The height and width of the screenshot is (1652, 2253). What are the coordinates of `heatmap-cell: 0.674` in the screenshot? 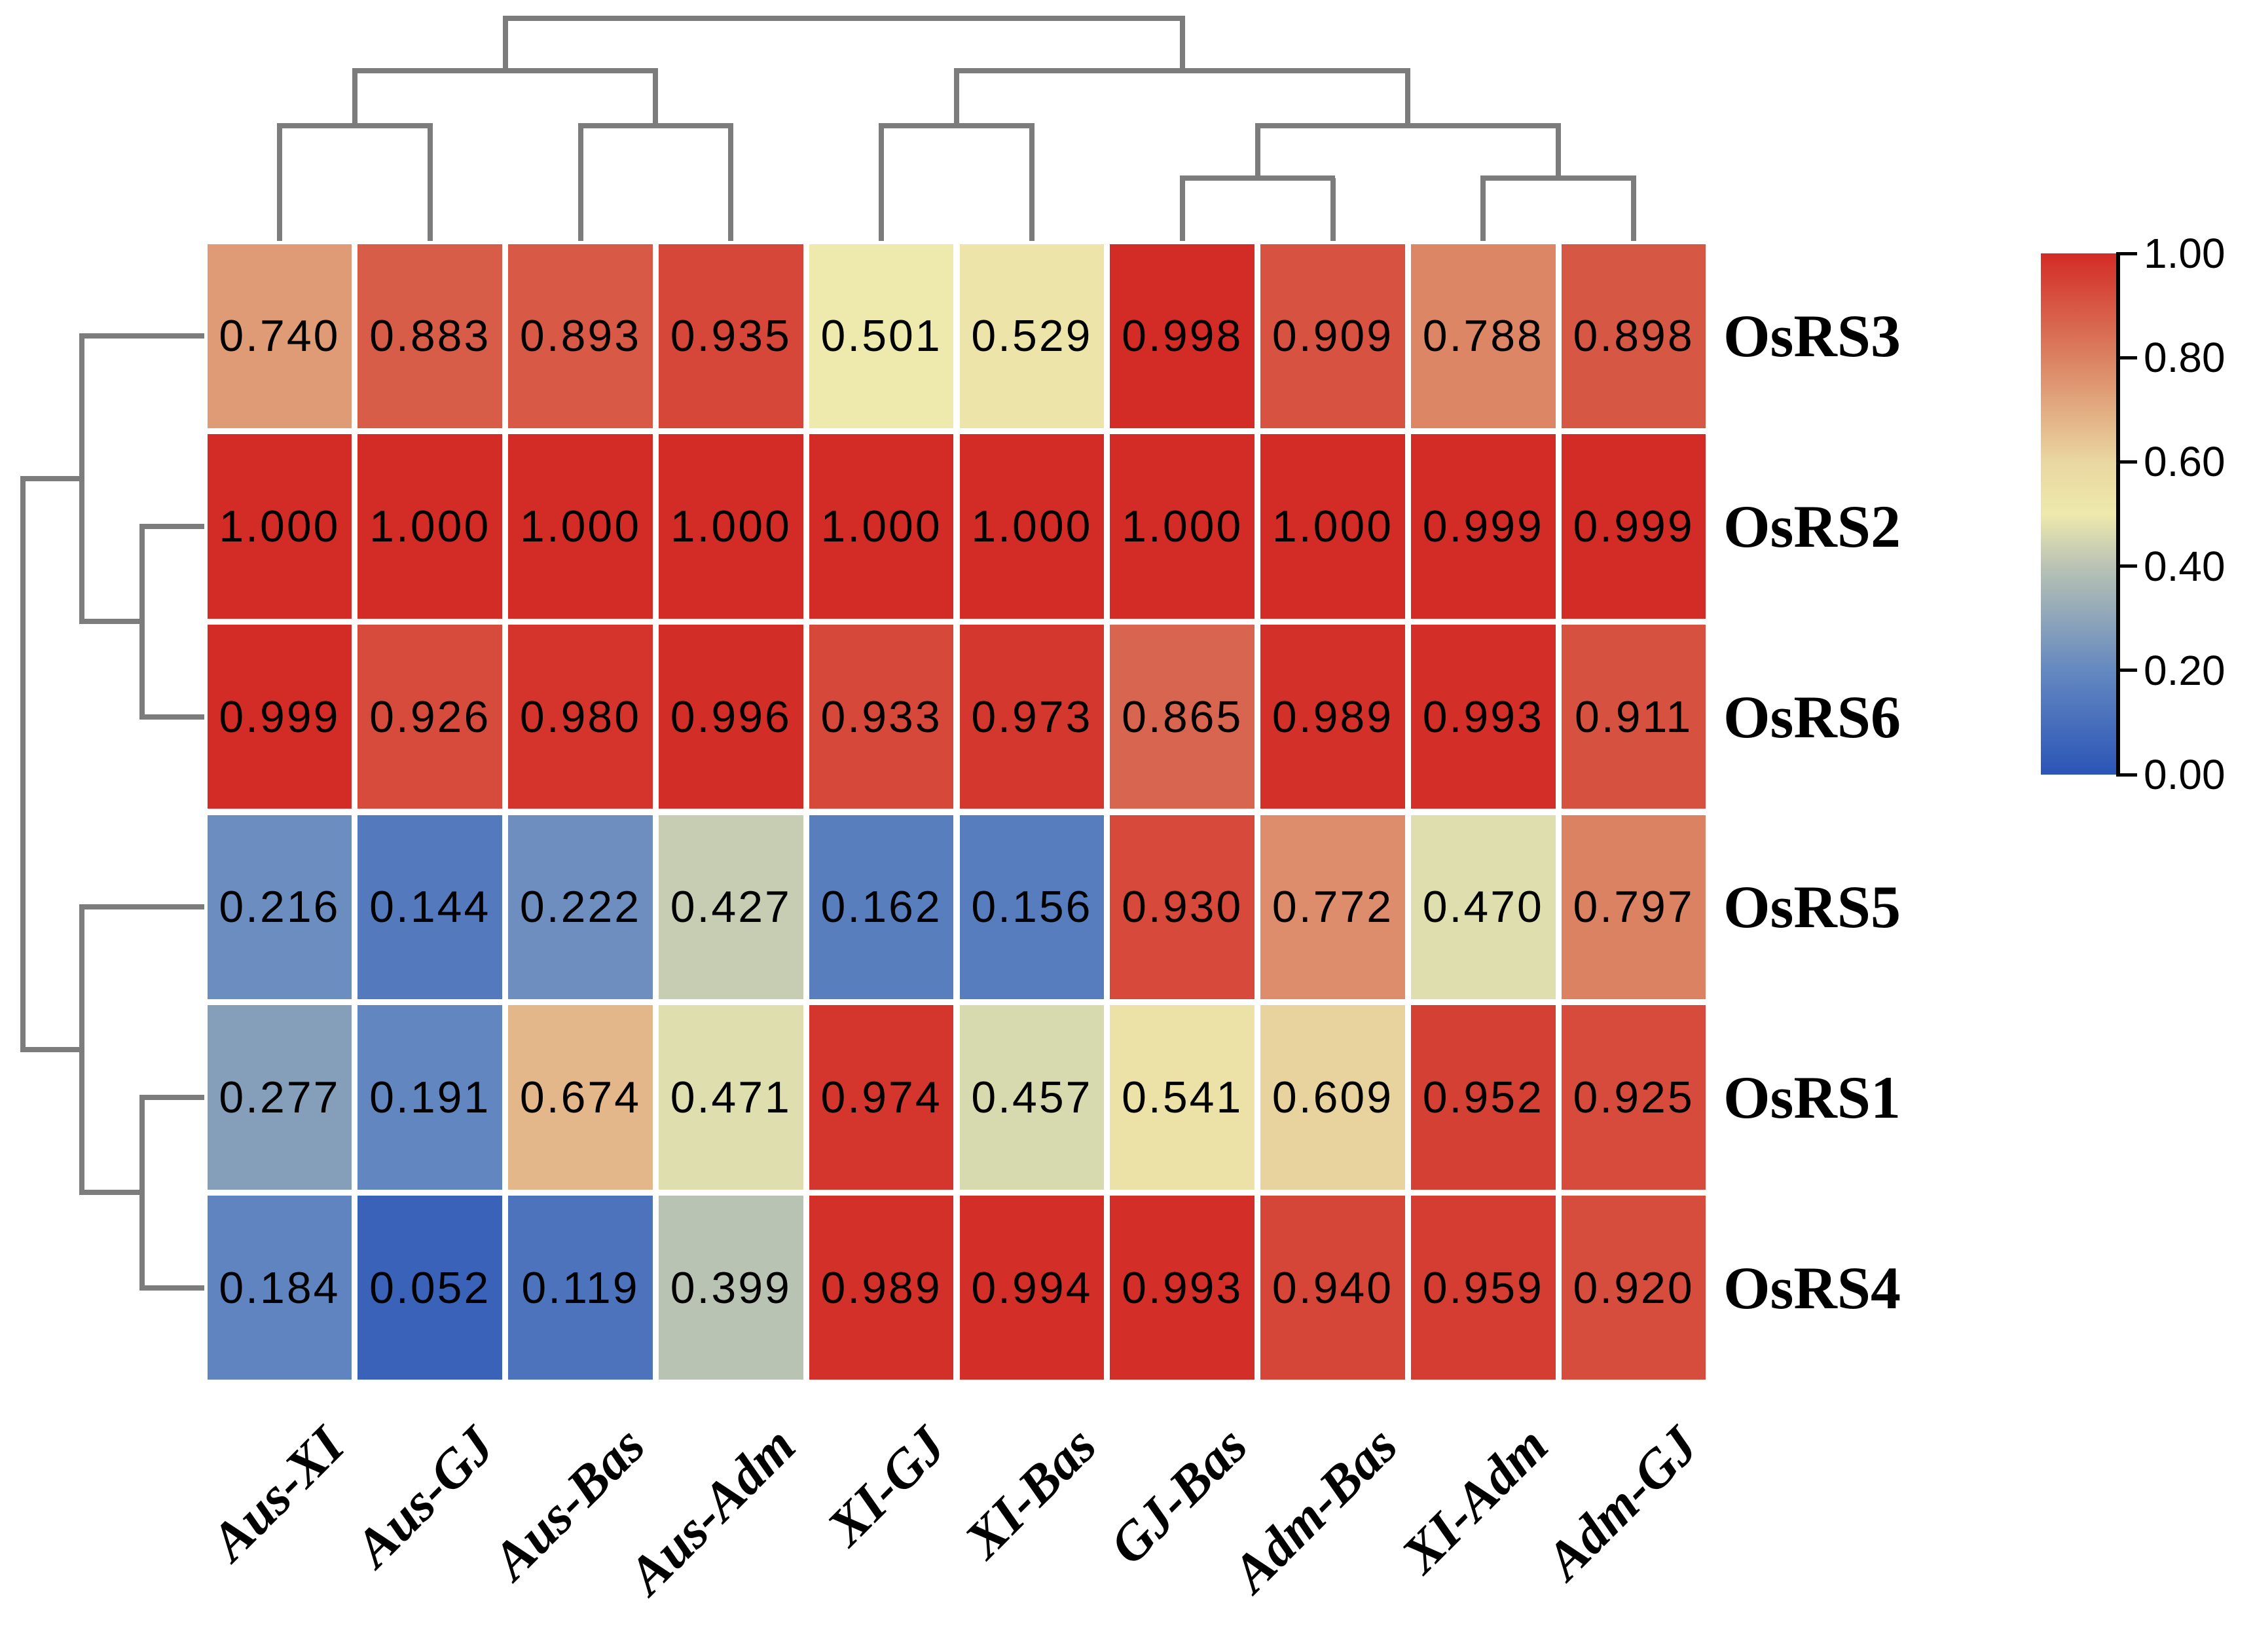 It's located at (580, 1097).